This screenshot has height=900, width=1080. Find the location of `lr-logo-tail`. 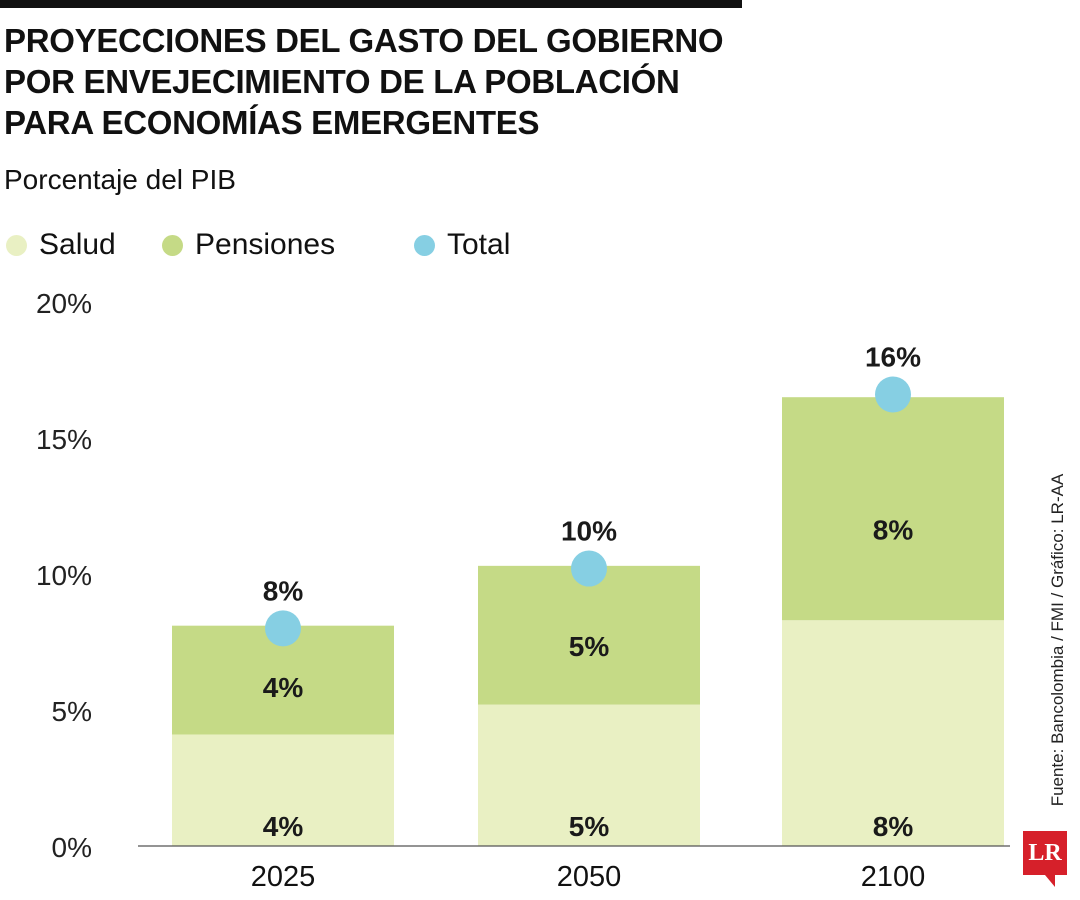

lr-logo-tail is located at coordinates (1050, 881).